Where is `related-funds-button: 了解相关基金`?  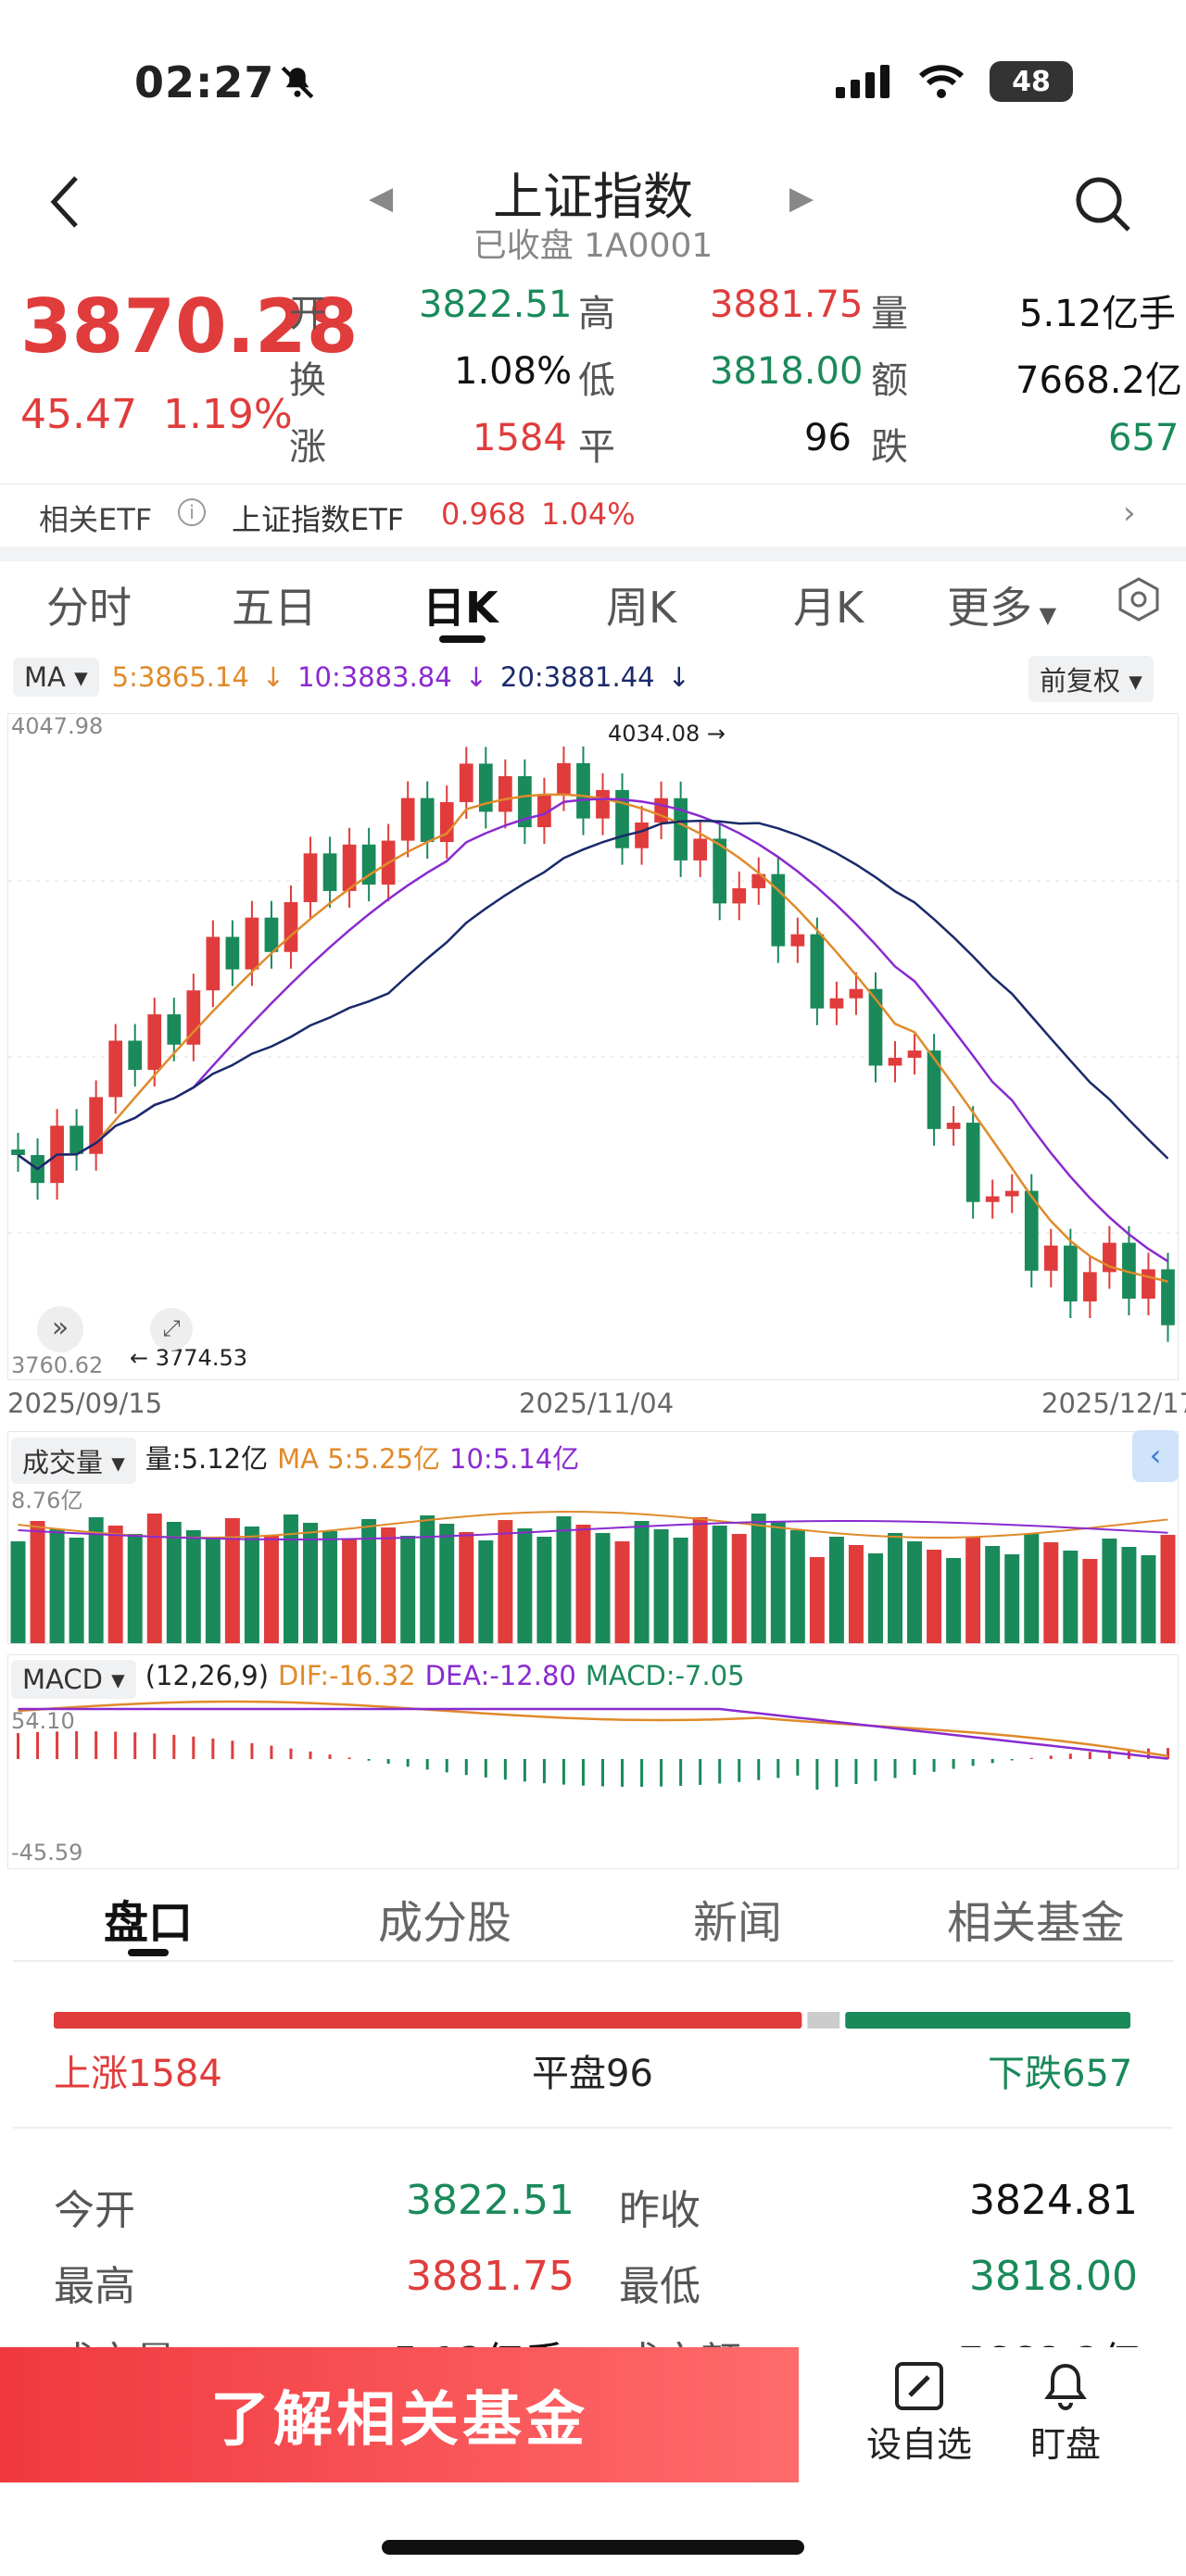
related-funds-button: 了解相关基金 is located at coordinates (399, 2414).